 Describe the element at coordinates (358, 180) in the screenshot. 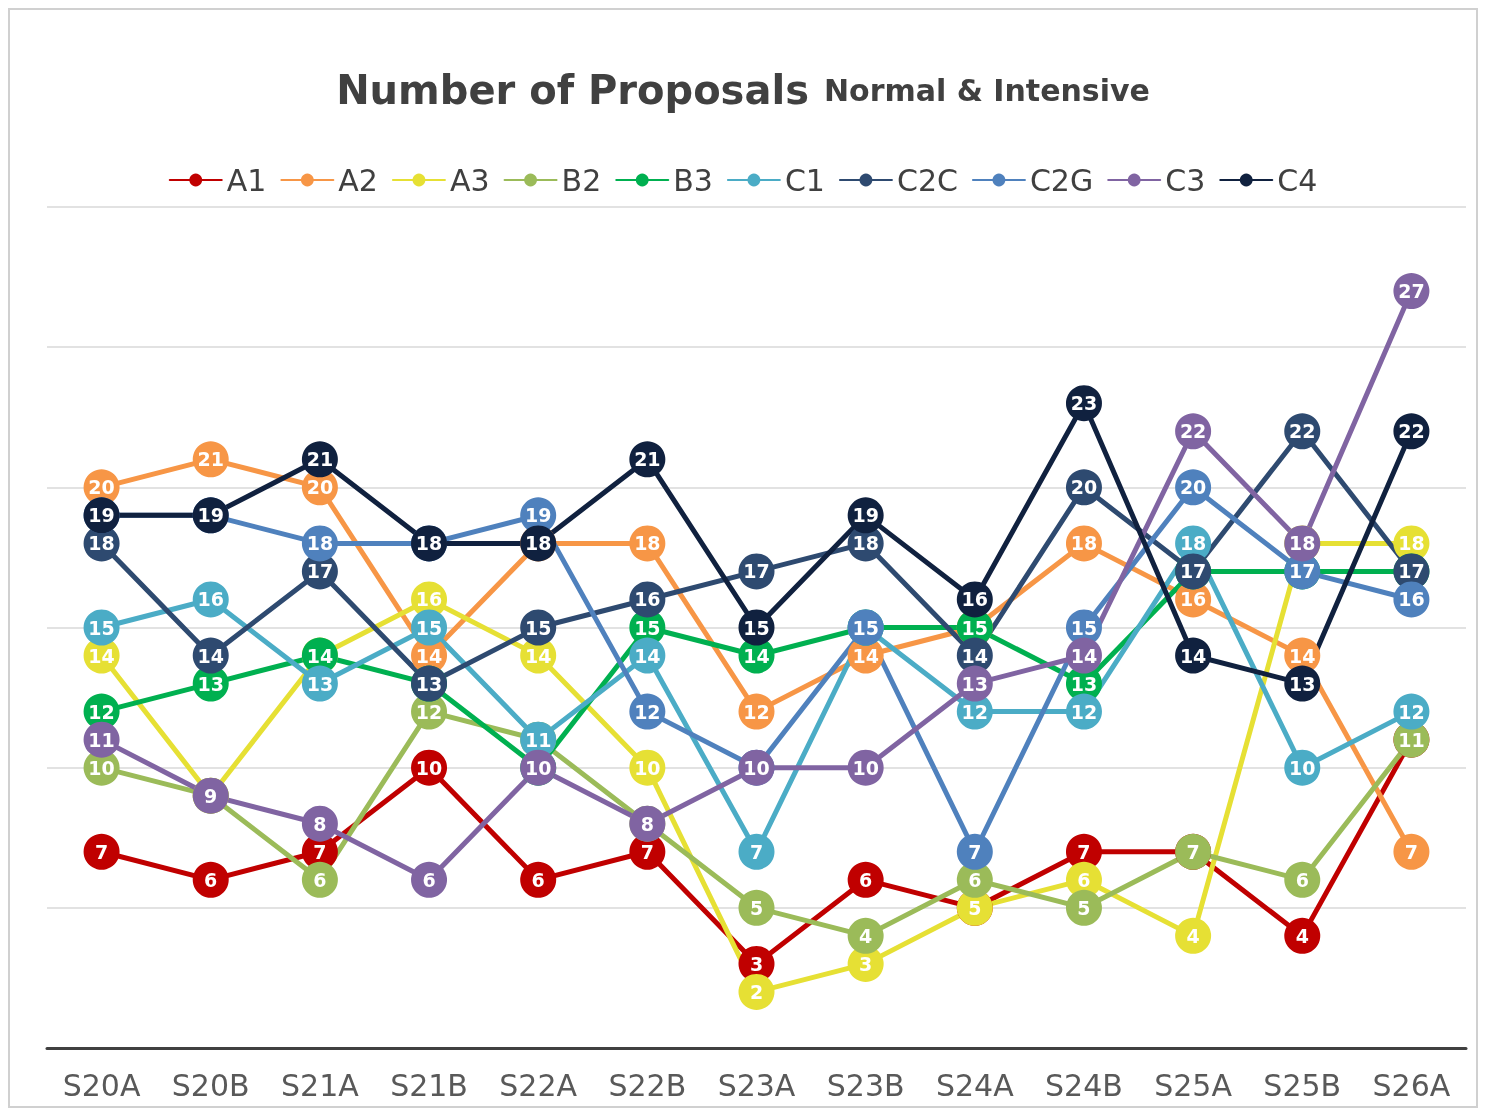

I see `legend-label: A2` at that location.